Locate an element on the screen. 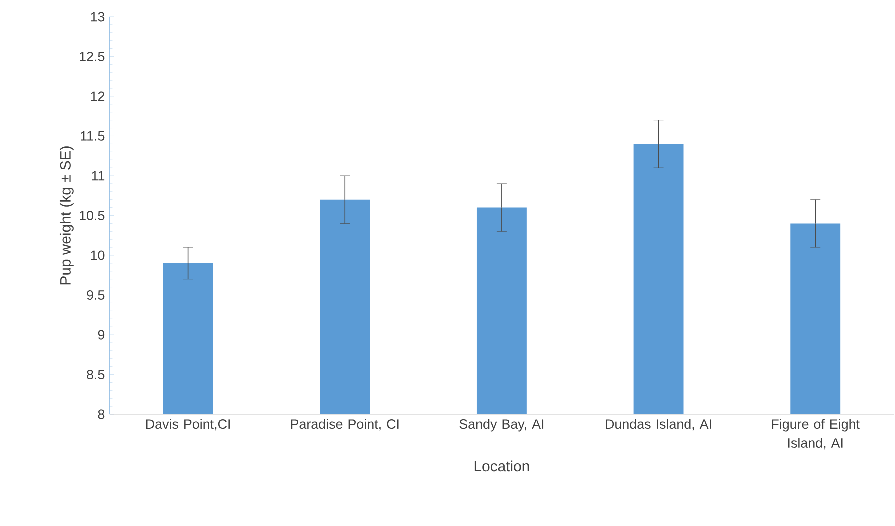 This screenshot has width=895, height=526. y-tick-label: 8 is located at coordinates (101, 415).